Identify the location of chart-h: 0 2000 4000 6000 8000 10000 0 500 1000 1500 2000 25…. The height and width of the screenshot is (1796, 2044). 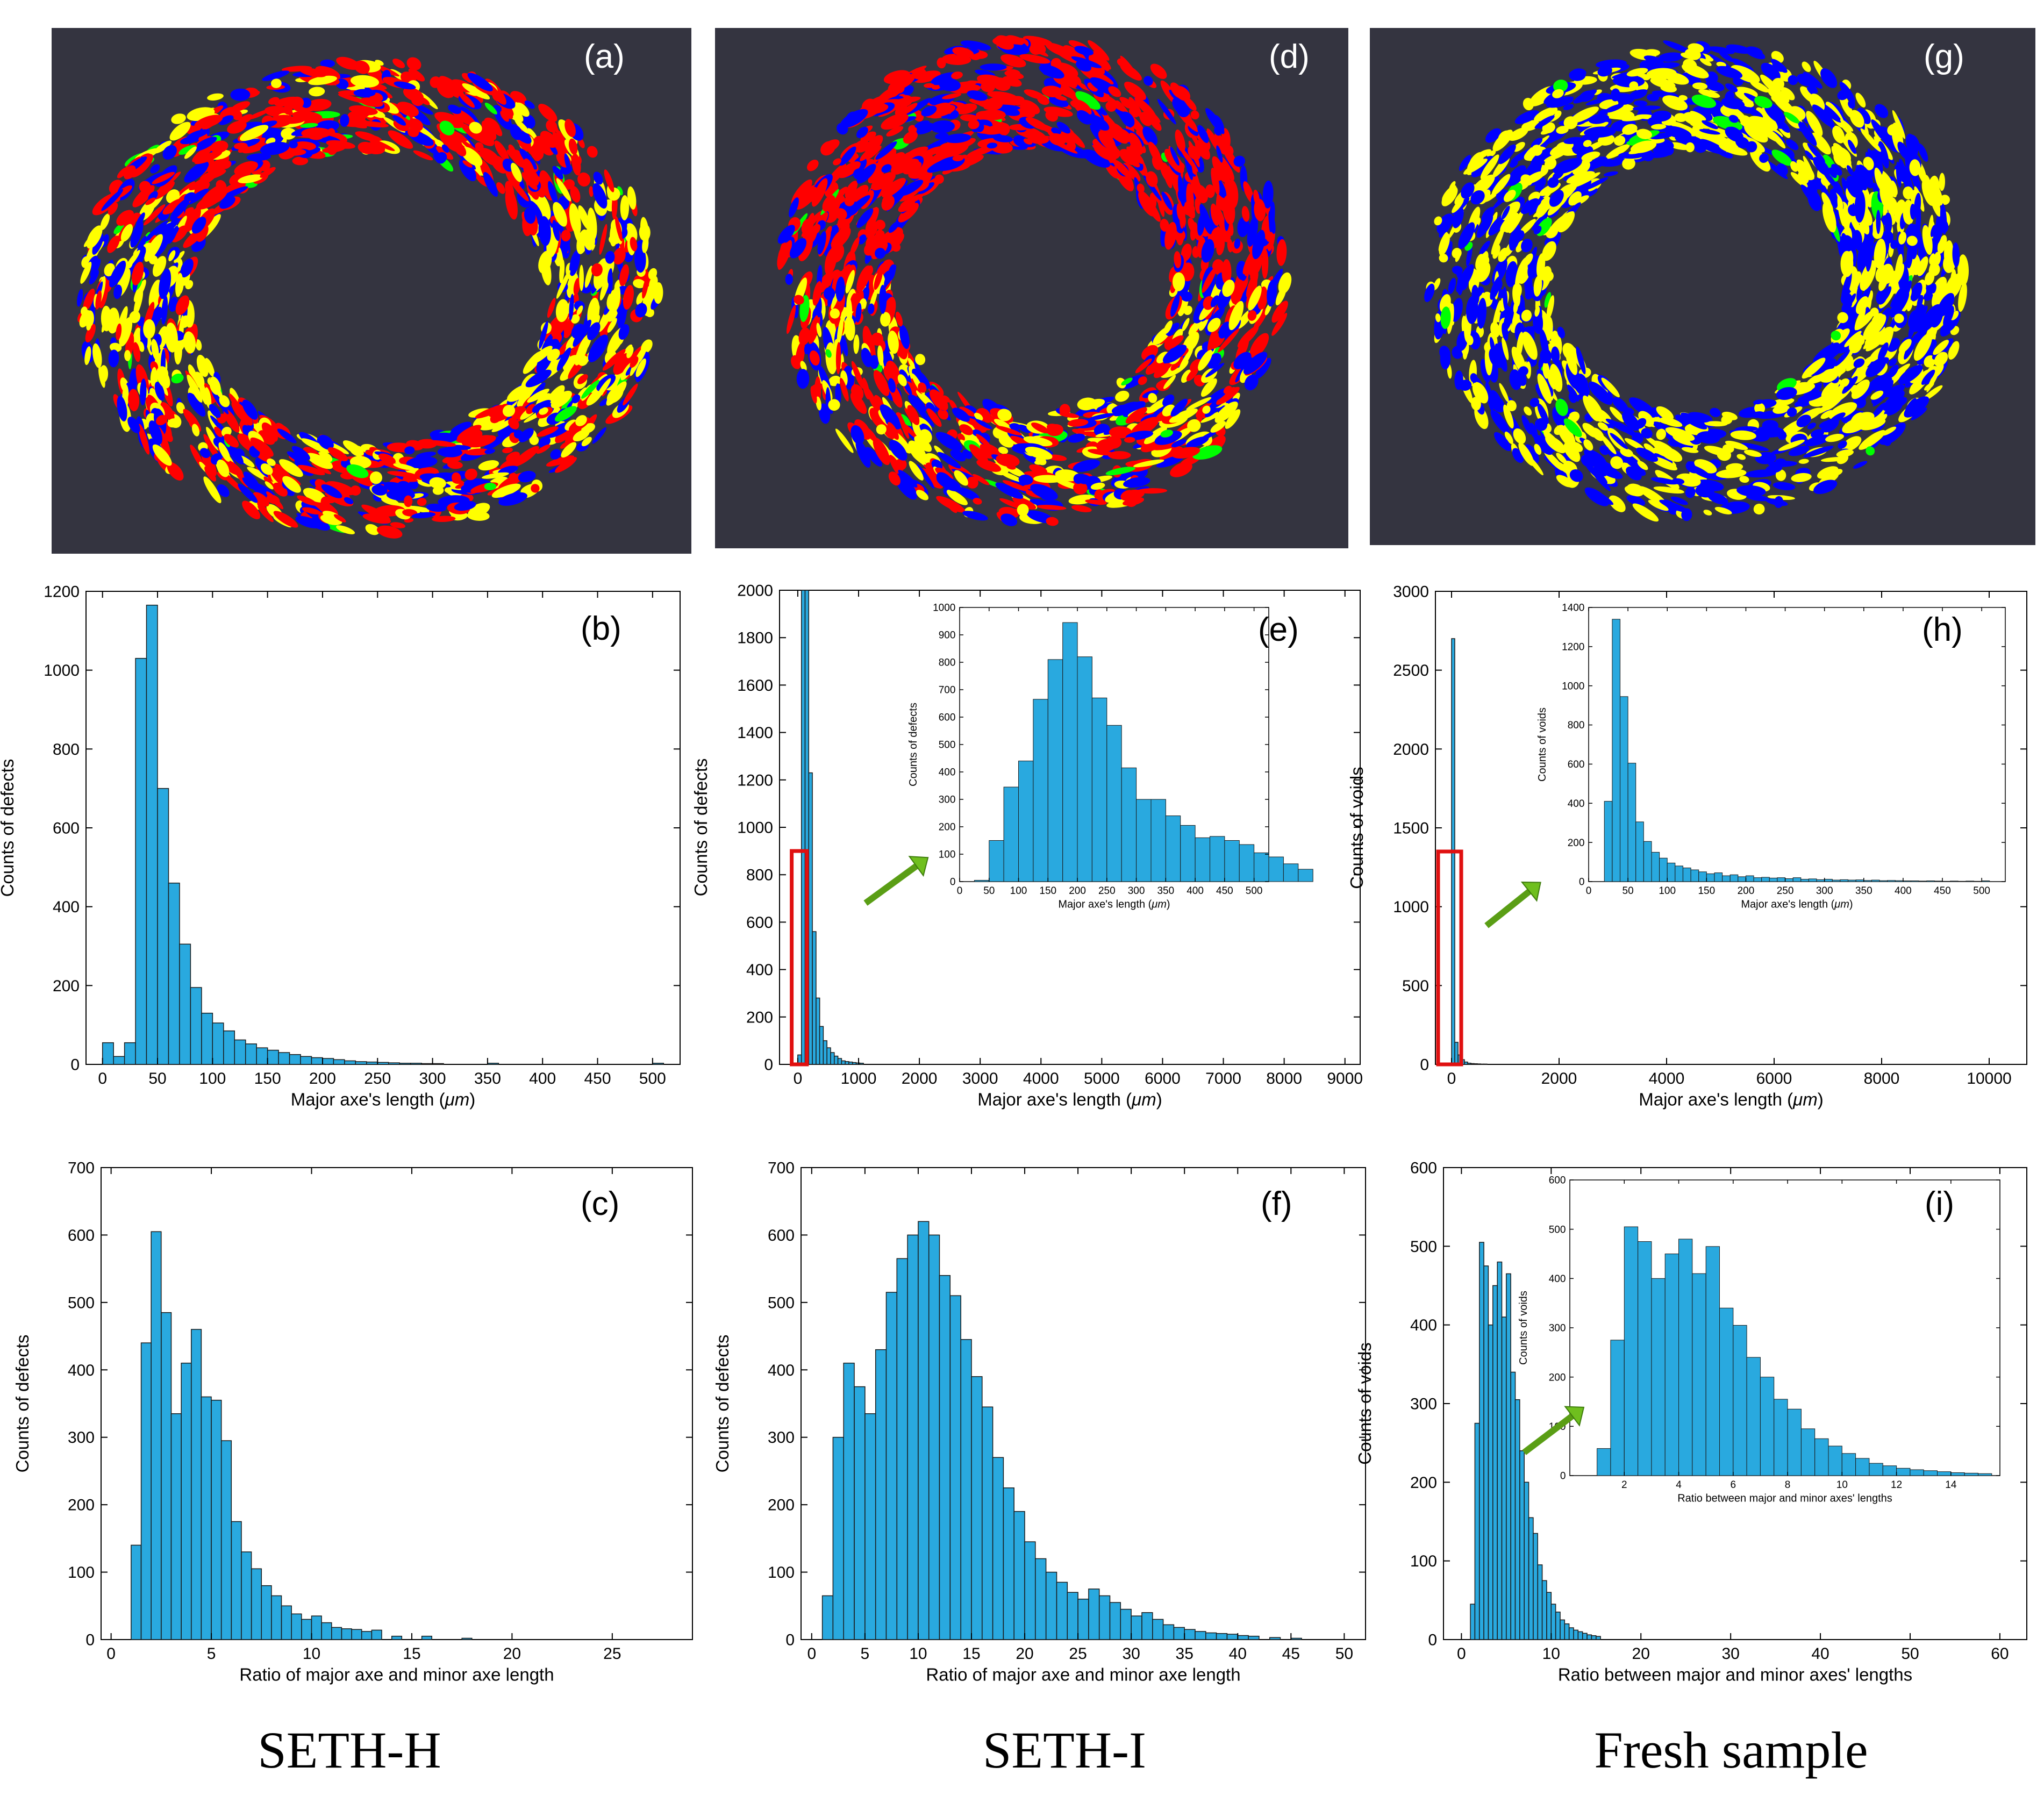
(1695, 863).